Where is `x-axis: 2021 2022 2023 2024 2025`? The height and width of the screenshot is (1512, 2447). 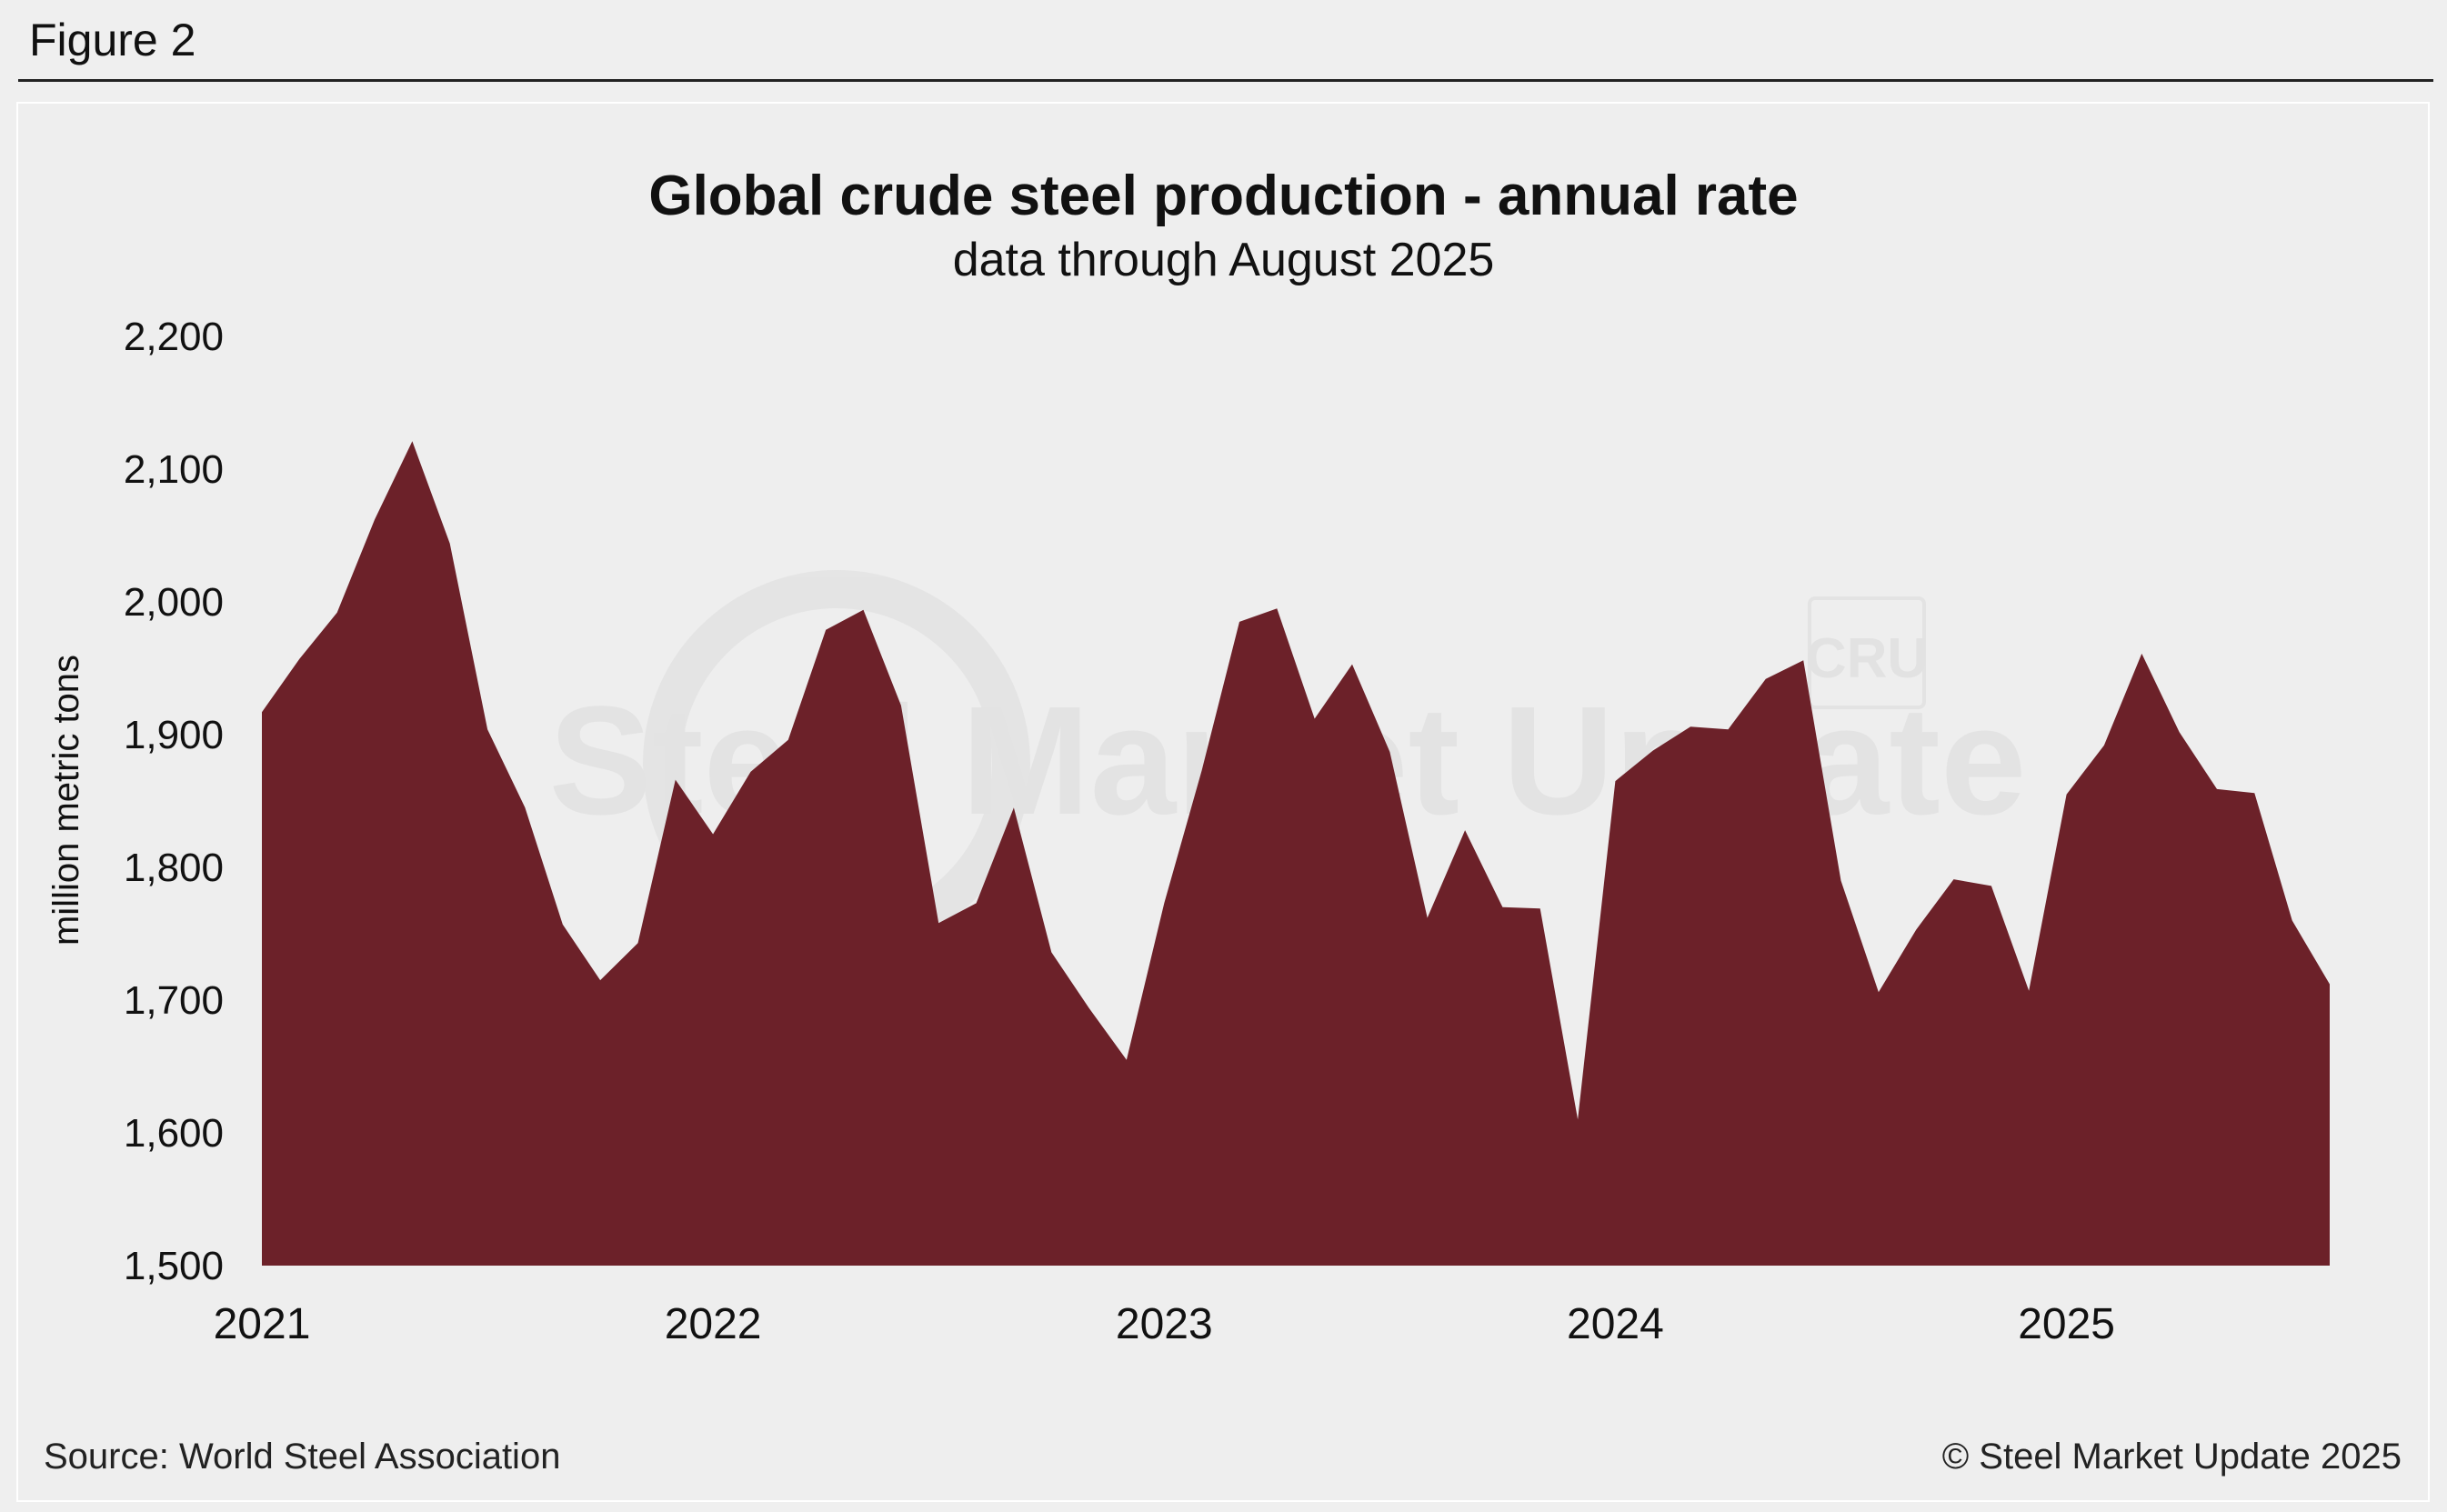 x-axis: 2021 2022 2023 2024 2025 is located at coordinates (1164, 1324).